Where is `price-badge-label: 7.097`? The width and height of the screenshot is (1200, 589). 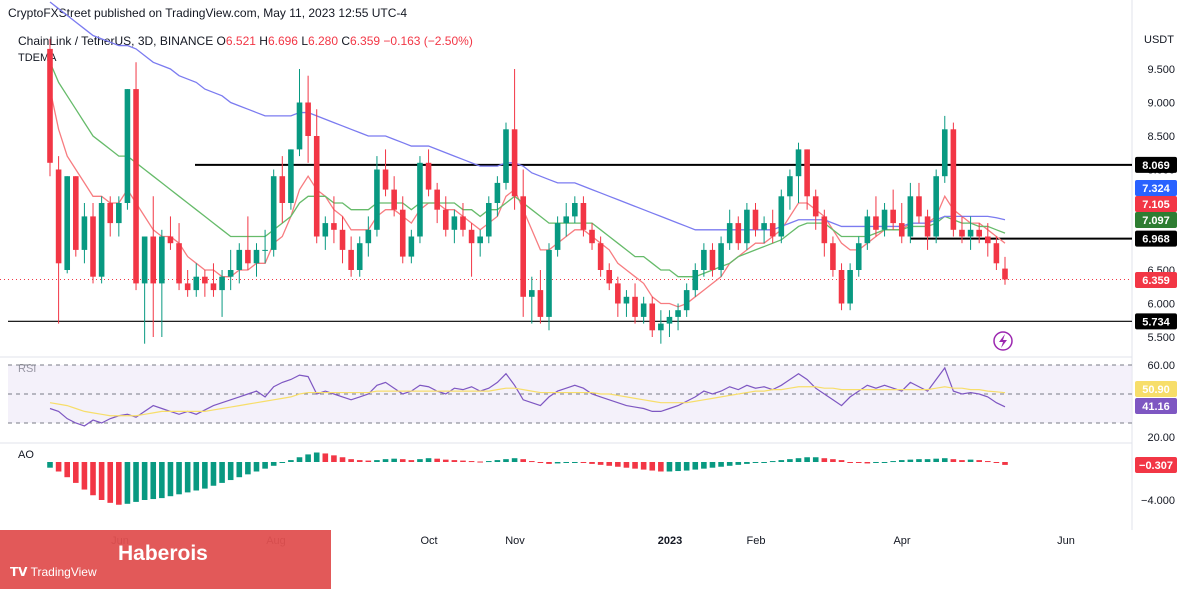
price-badge-label: 7.097 is located at coordinates (1156, 221).